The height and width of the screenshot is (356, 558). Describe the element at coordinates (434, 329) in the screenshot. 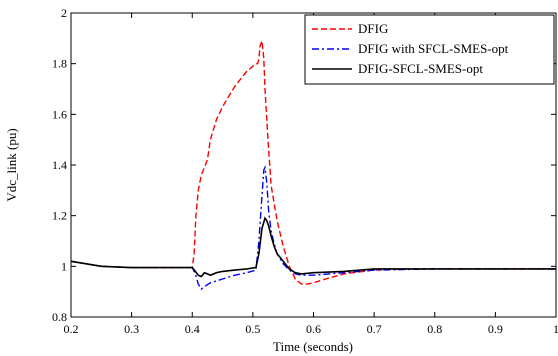

I see `x-tick-label: 0.8` at that location.